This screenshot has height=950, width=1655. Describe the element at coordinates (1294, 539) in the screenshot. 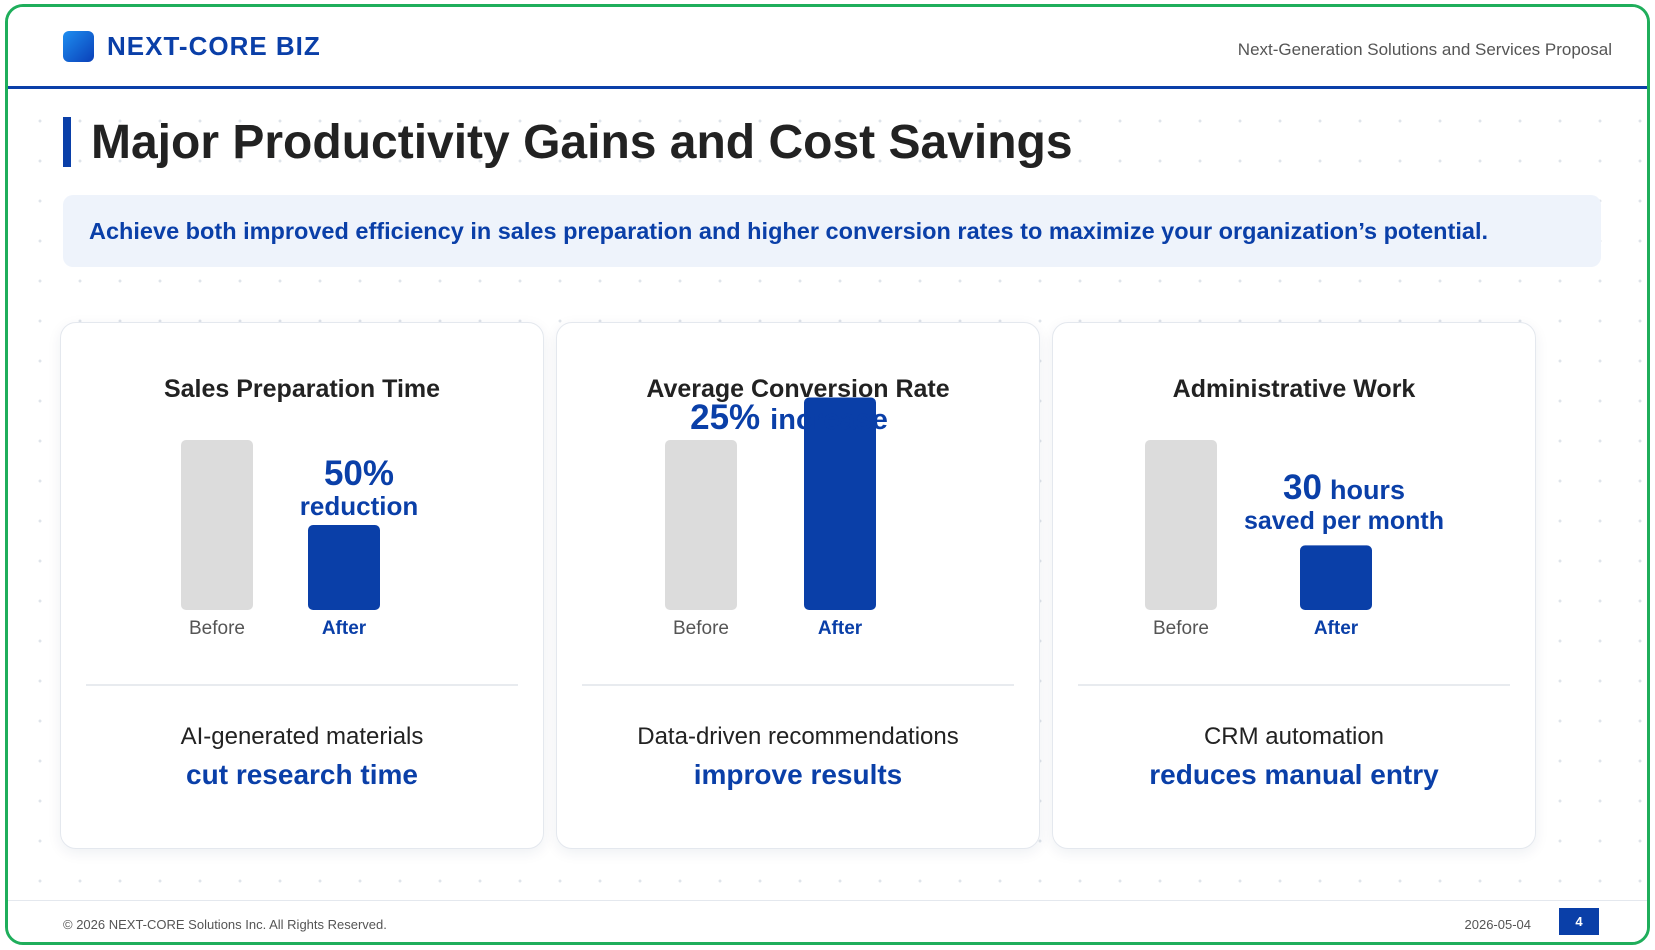

I see `bar-chart: Before After 30 hours saved per month` at that location.